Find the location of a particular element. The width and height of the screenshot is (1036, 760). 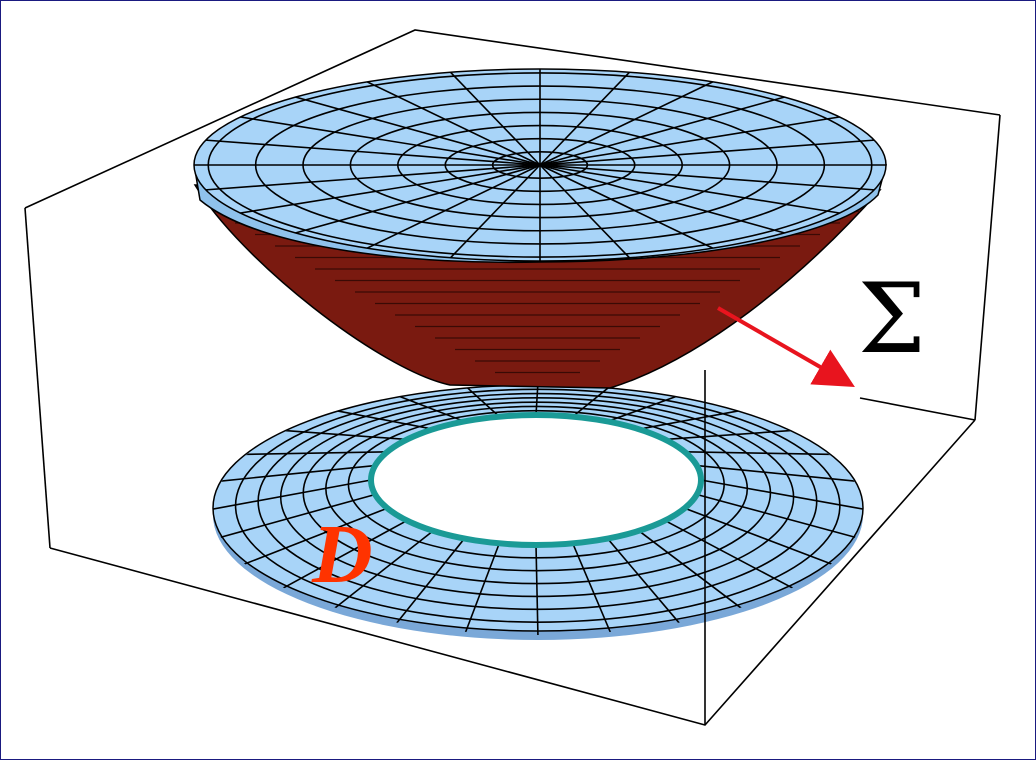

region-label: D is located at coordinates (342, 554).